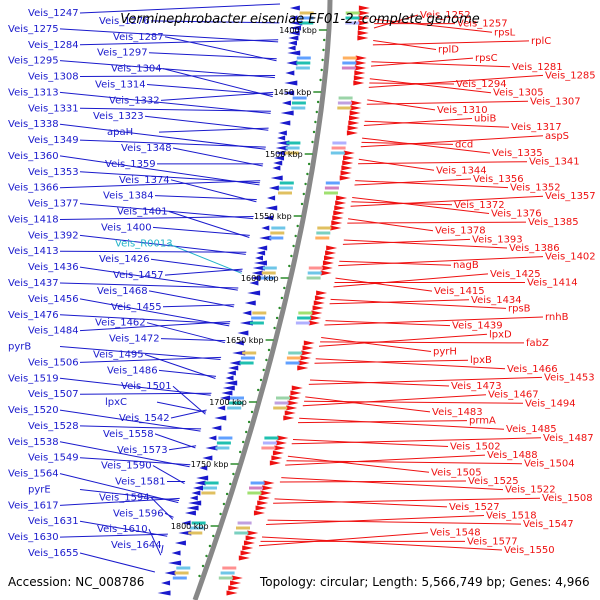  I want to click on gene-label-right: prmA, so click(482, 421).